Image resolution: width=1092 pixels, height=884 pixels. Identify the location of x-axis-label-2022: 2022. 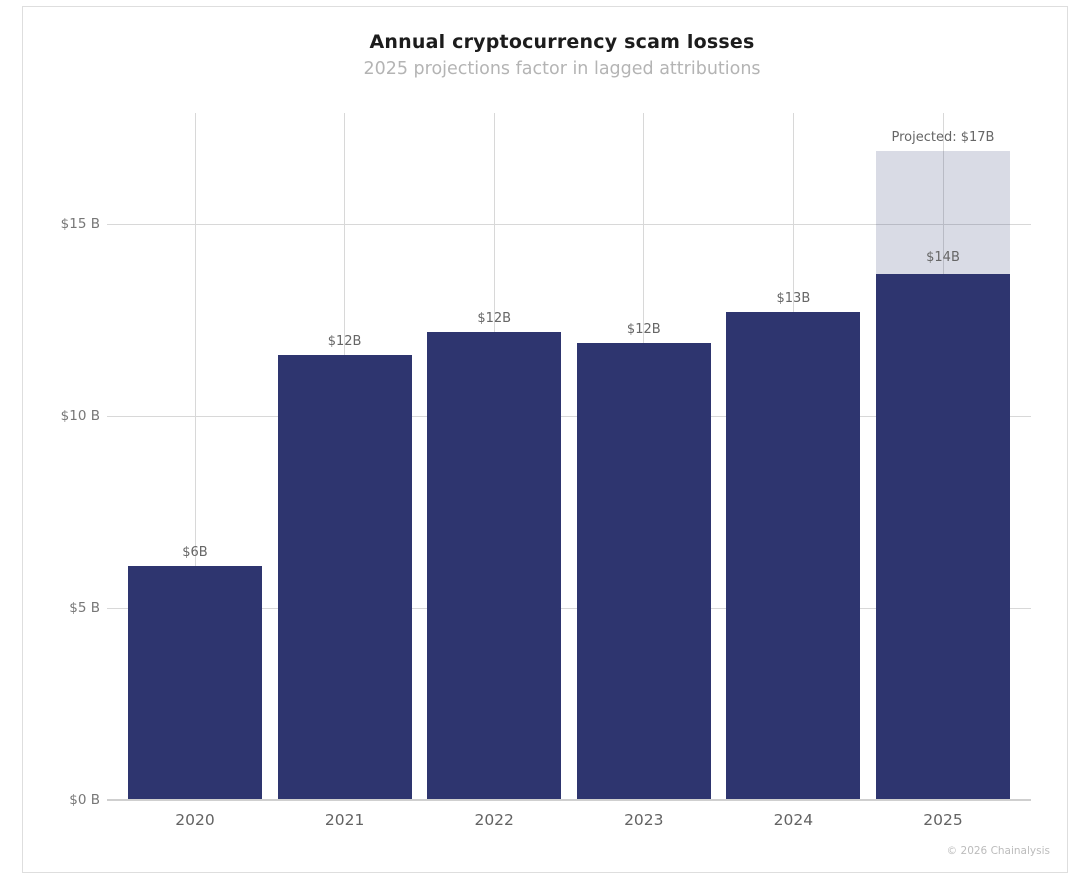
(494, 820).